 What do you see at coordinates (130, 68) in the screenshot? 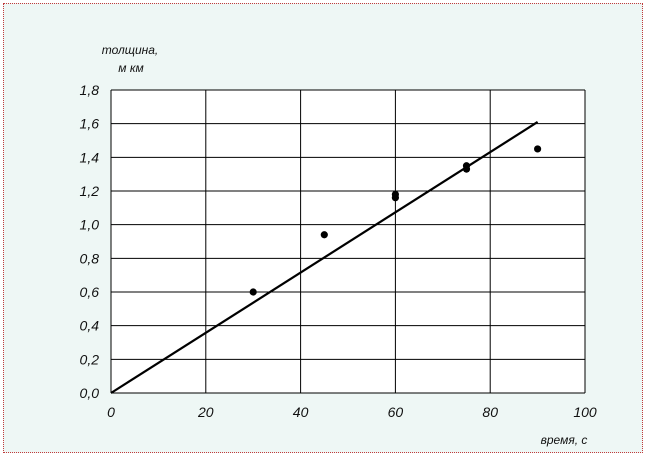
I see `y-axis-title-line2: м км` at bounding box center [130, 68].